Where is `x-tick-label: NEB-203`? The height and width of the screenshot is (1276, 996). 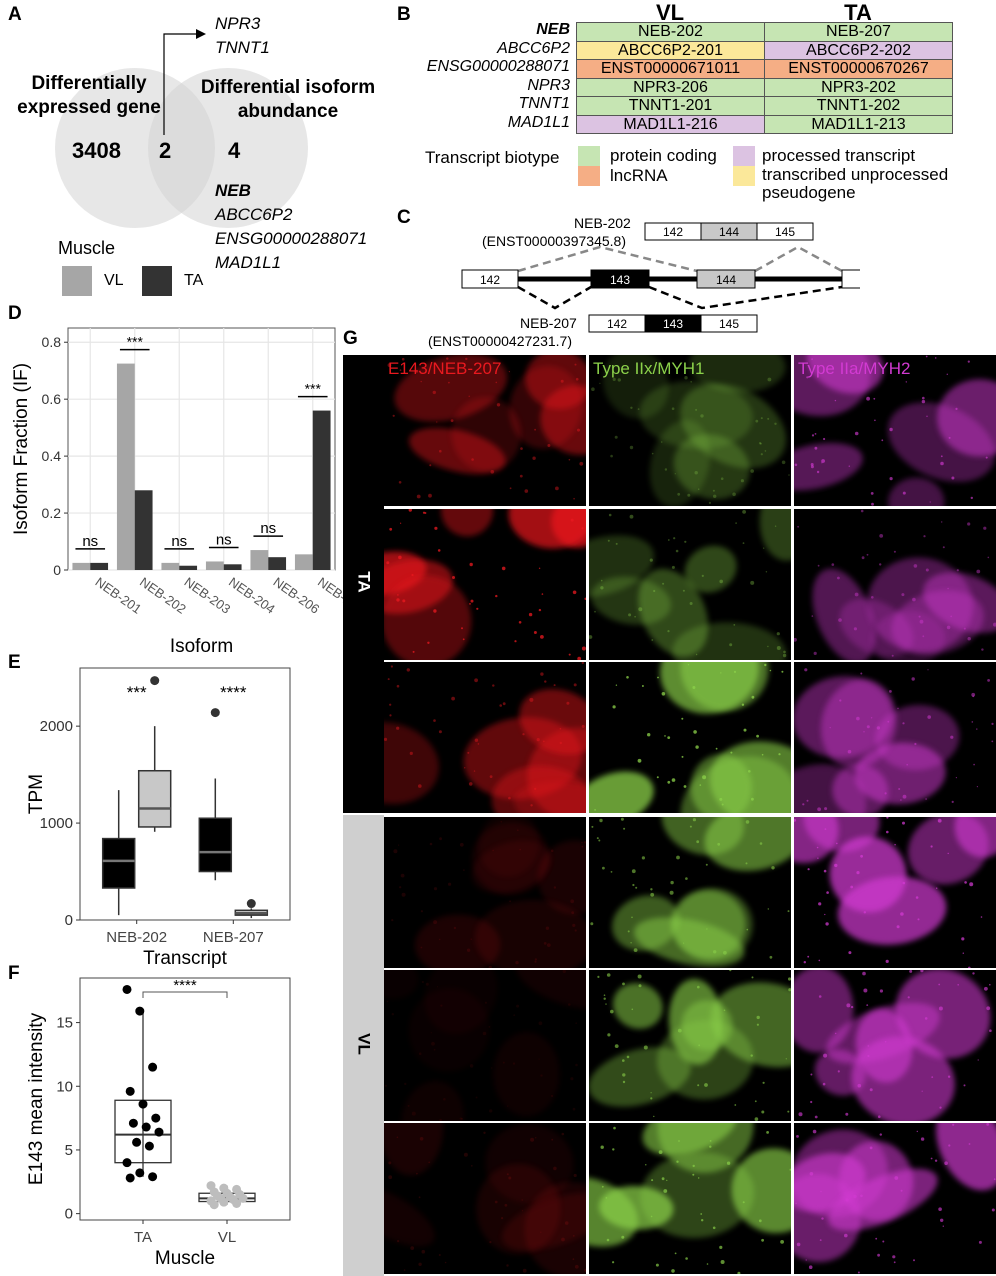 x-tick-label: NEB-203 is located at coordinates (208, 595).